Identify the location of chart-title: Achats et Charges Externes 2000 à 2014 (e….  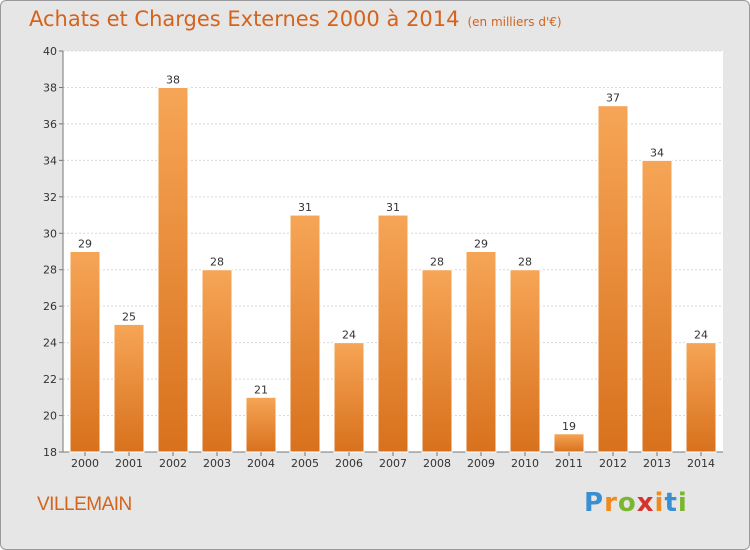
(295, 19).